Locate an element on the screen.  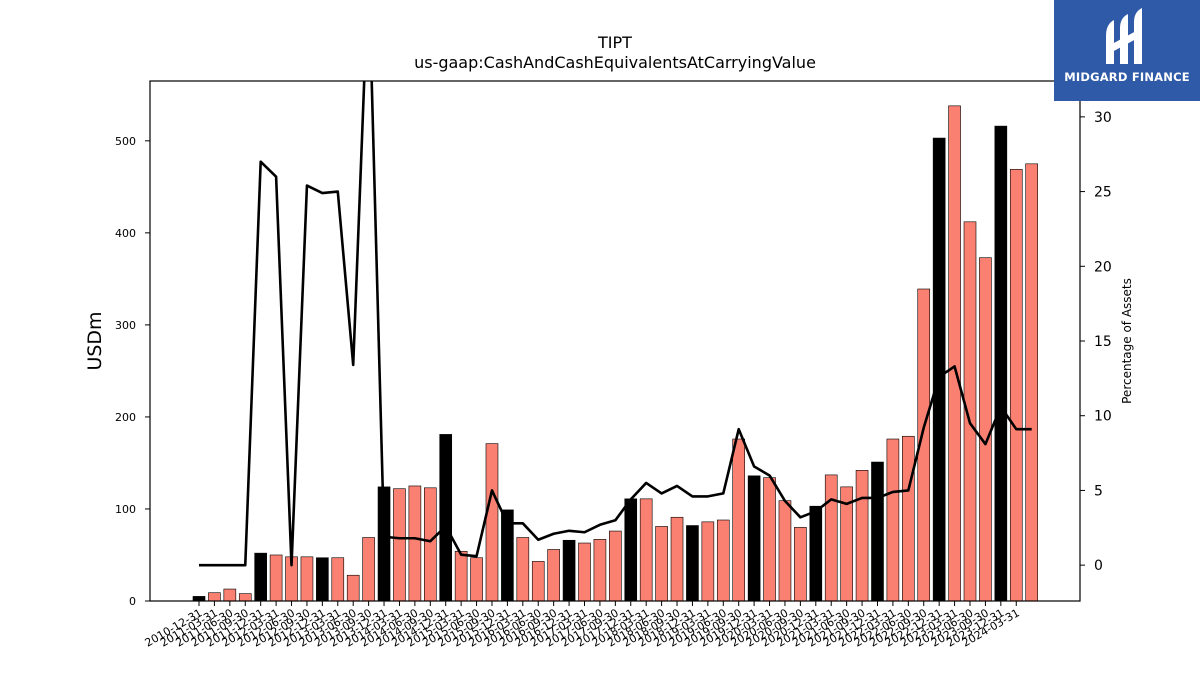
y2-axis-label: Percentage of Assets is located at coordinates (1127, 341).